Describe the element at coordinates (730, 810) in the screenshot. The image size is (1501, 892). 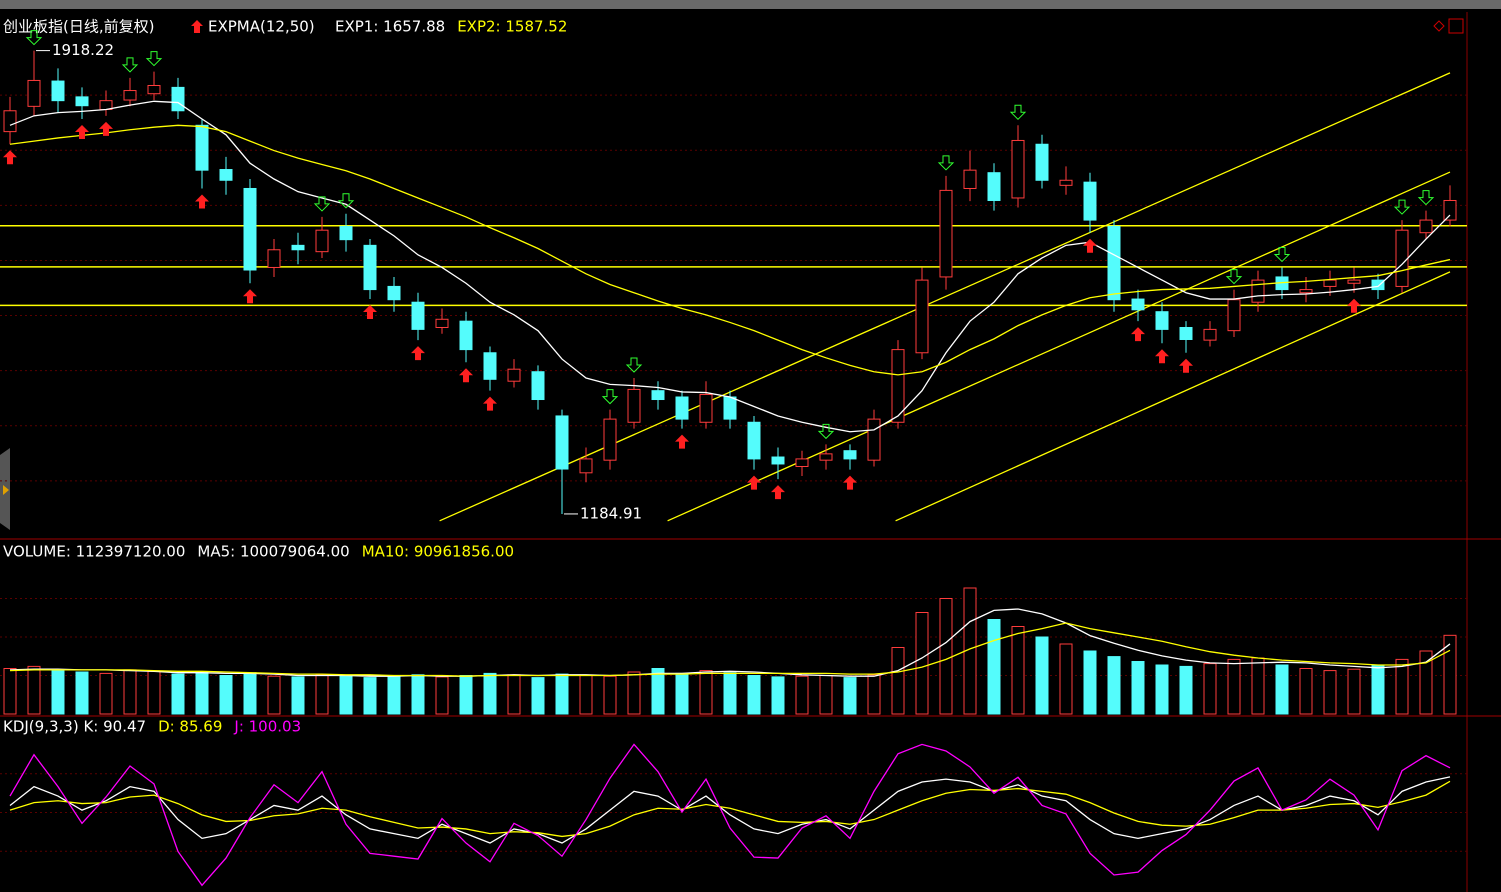
I see `kdj-line` at that location.